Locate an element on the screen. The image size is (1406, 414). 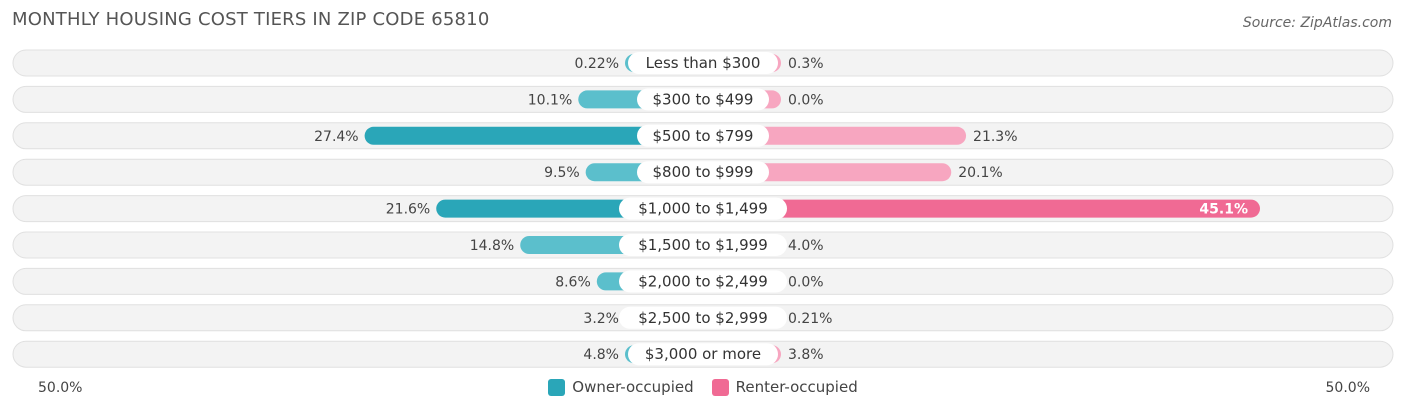
legend: Owner-occupied Renter-occupied is located at coordinates (703, 387).